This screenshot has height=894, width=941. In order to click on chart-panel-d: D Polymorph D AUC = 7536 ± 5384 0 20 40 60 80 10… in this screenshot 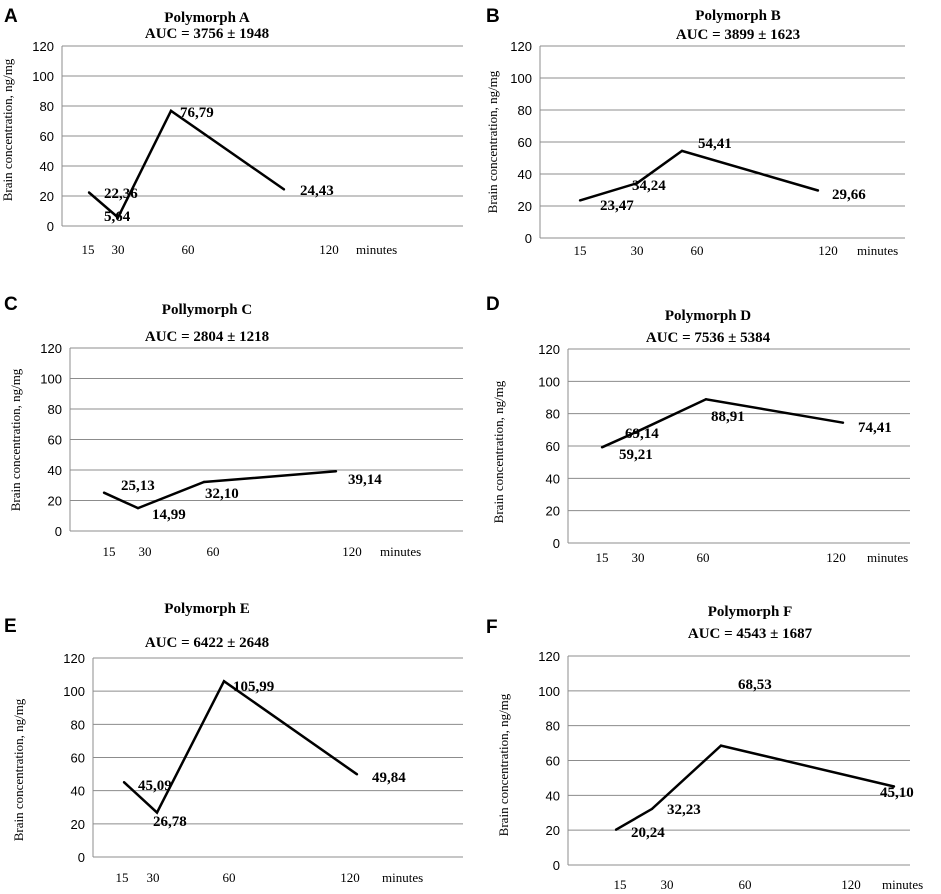, I will do `click(698, 429)`.